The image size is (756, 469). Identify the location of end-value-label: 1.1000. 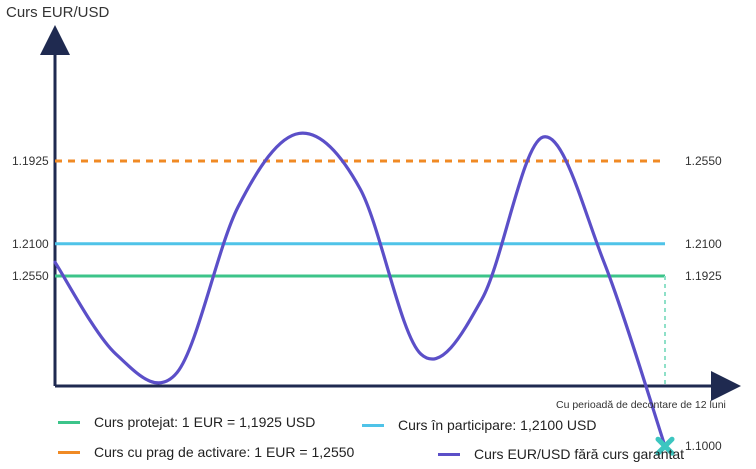
(703, 446).